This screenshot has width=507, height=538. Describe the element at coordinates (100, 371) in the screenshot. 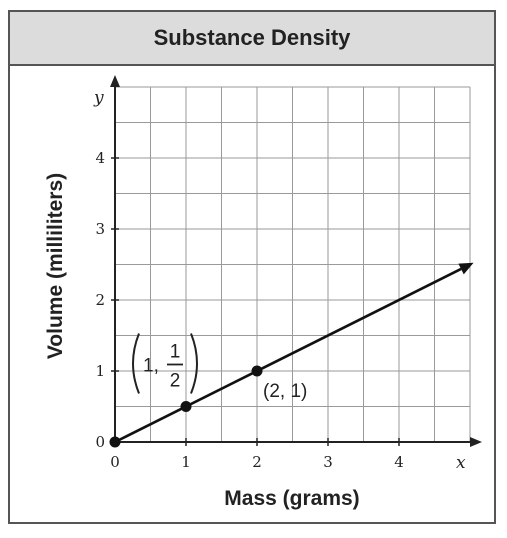

I see `y-tick-label: 1` at that location.